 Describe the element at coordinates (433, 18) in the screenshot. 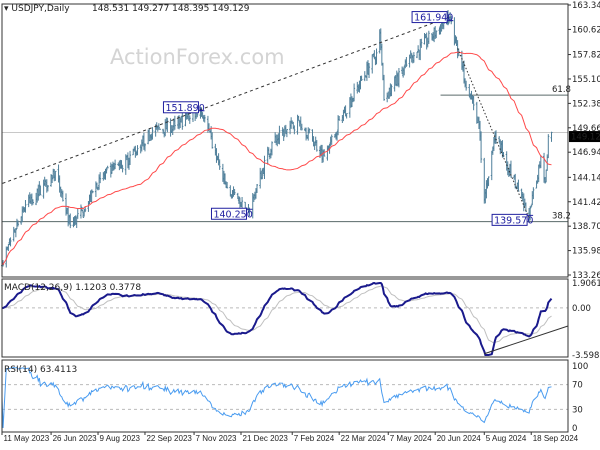

I see `price-annotation-label: 161.940` at that location.